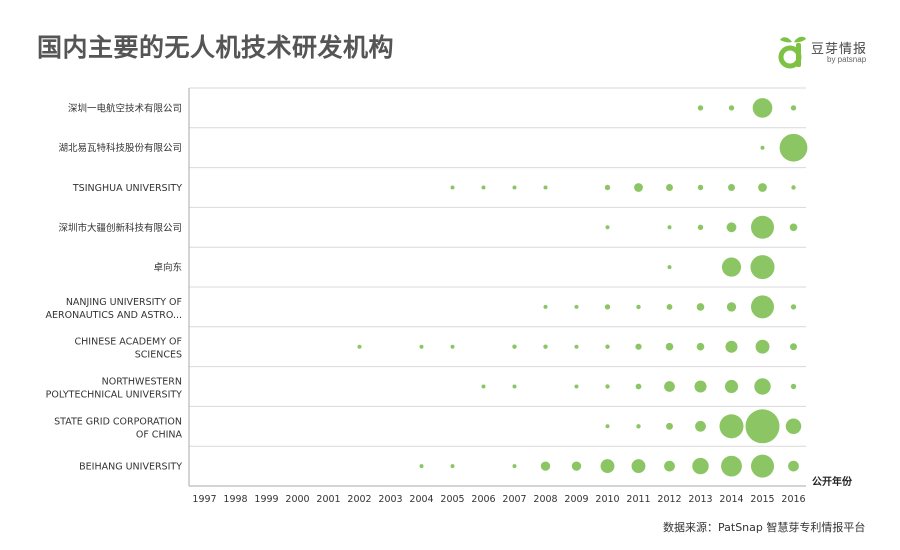  Describe the element at coordinates (127, 188) in the screenshot. I see `y-tick-label: TSINGHUA UNIVERSITY` at that location.